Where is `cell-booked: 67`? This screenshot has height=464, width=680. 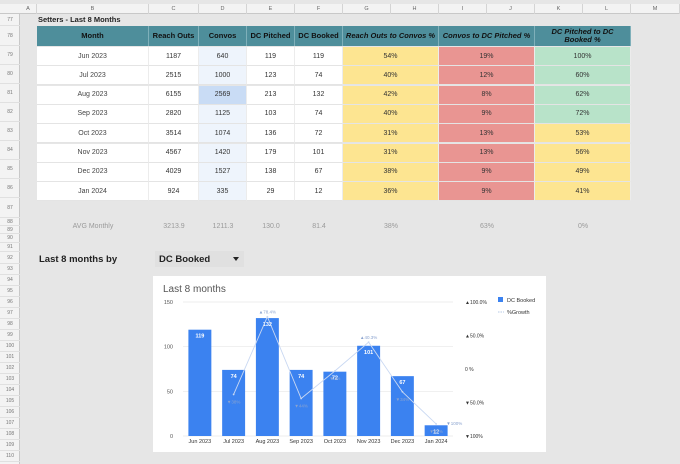 cell-booked: 67 is located at coordinates (319, 172).